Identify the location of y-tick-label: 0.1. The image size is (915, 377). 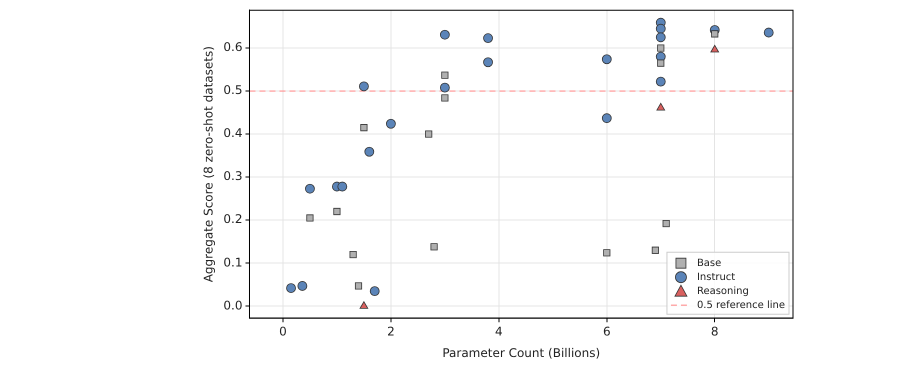
(232, 262).